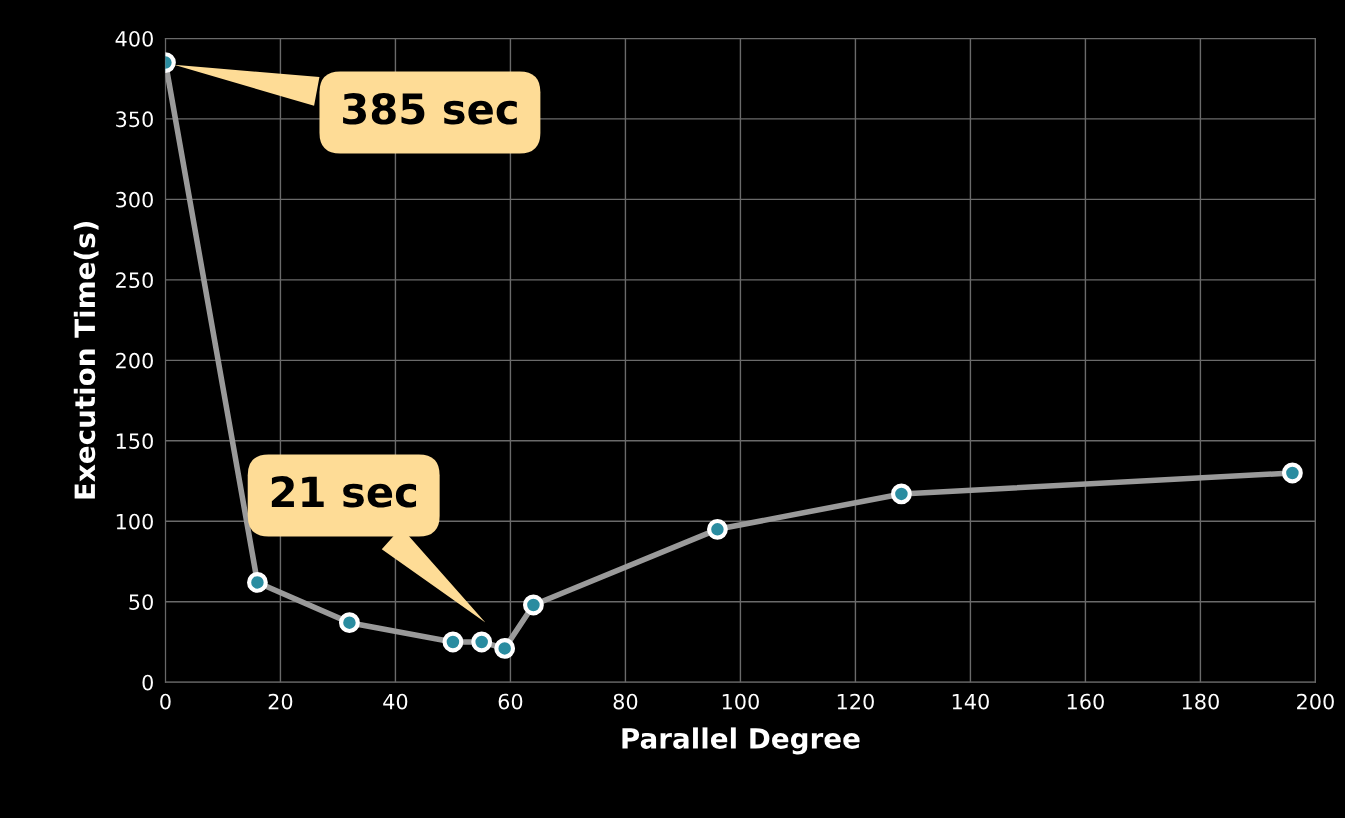  What do you see at coordinates (970, 701) in the screenshot?
I see `x-tick-label: 140` at bounding box center [970, 701].